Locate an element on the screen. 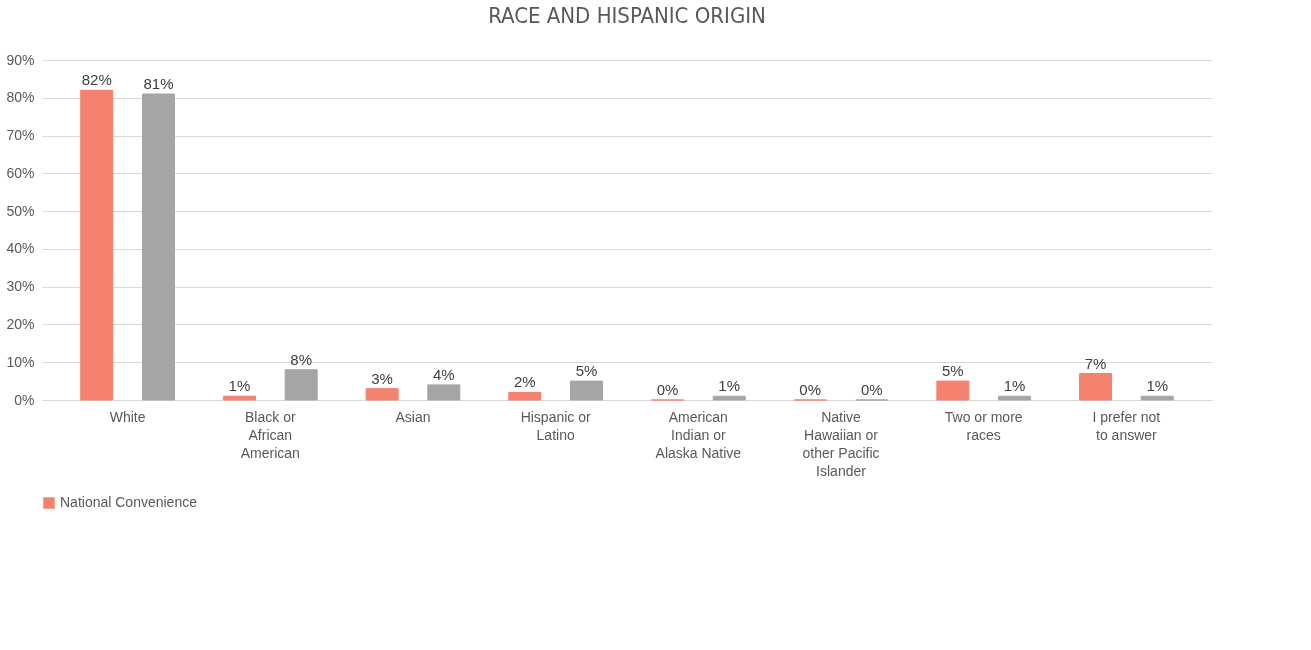 The height and width of the screenshot is (650, 1311). data-label: 7% is located at coordinates (1095, 363).